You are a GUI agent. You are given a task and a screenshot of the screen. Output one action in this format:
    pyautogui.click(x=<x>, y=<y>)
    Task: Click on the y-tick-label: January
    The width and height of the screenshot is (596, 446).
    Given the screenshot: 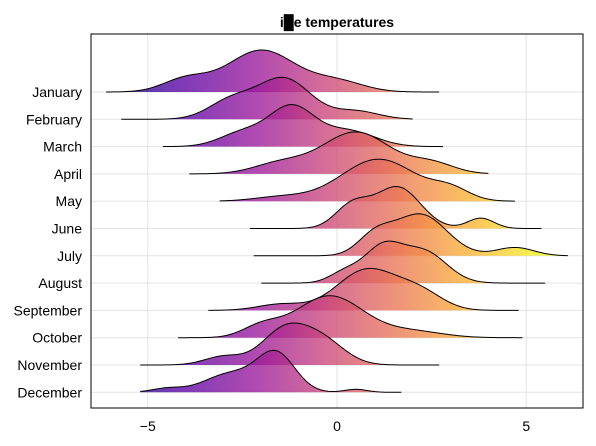 What is the action you would take?
    pyautogui.click(x=57, y=92)
    